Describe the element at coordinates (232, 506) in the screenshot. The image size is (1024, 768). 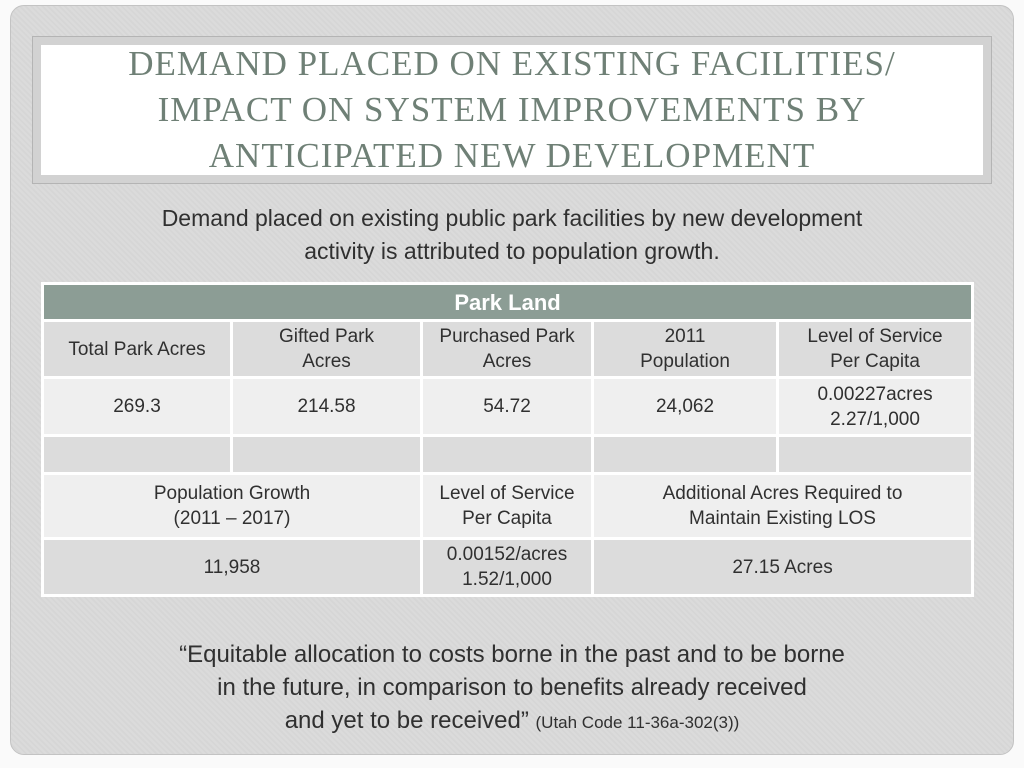
I see `col-header-population-growth: Population Growth (2011 – 2017)` at that location.